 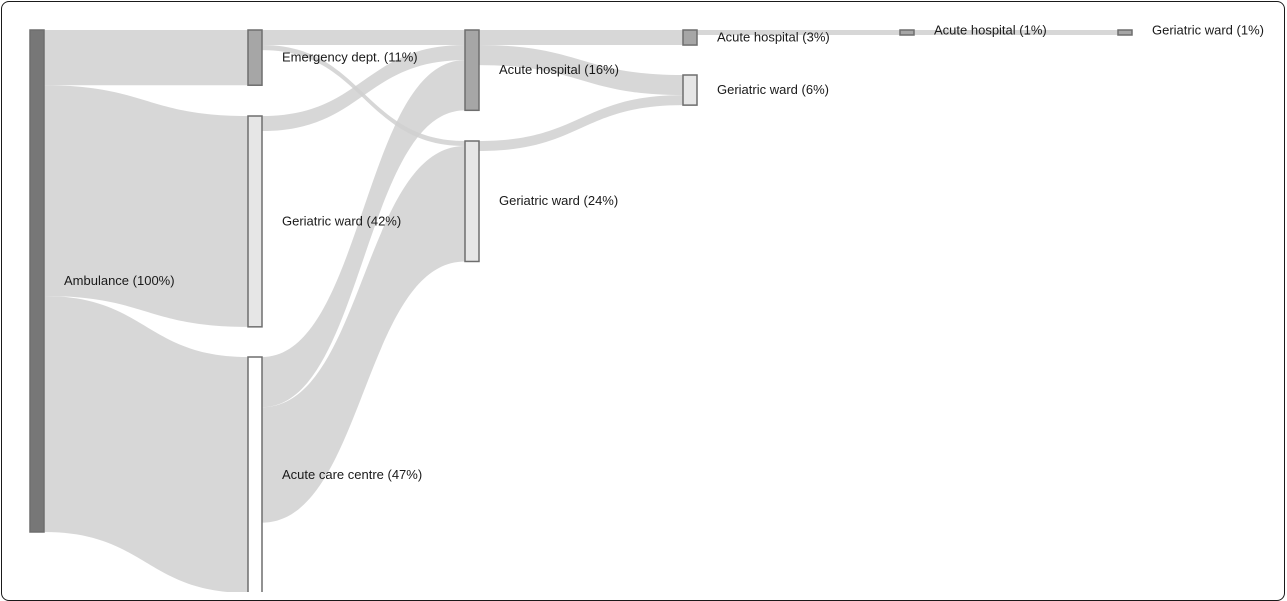 What do you see at coordinates (472, 201) in the screenshot?
I see `sankey-node-gw2` at bounding box center [472, 201].